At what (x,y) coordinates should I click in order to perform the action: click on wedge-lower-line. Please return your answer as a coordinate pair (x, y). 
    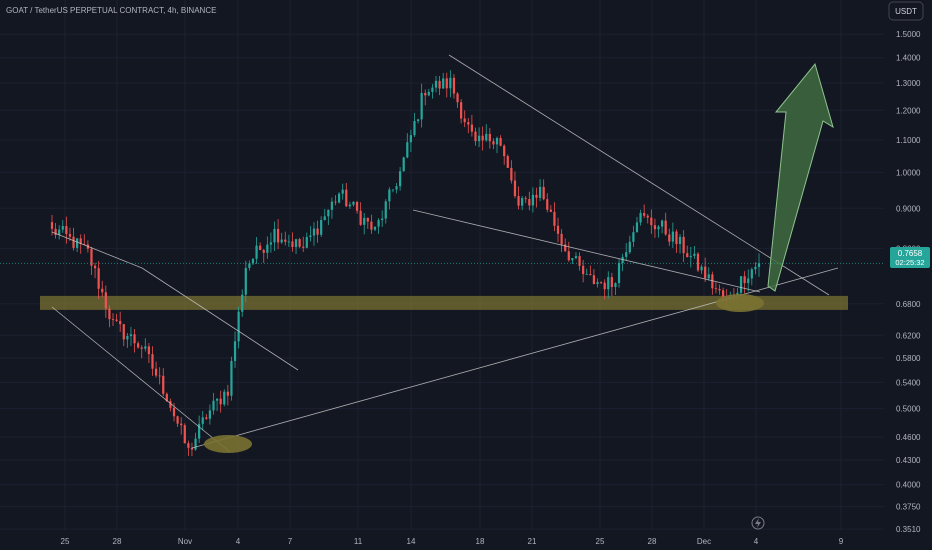
    Looking at the image, I should click on (586, 251).